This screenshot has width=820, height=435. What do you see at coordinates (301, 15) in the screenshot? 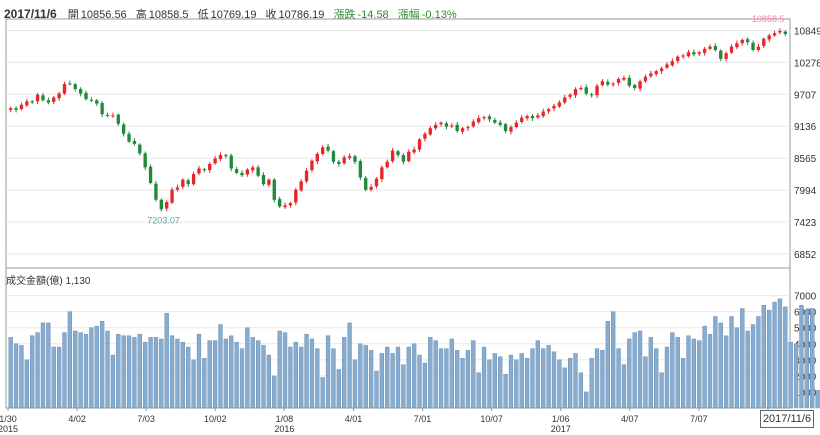
I see `close-value: 10786.19` at bounding box center [301, 15].